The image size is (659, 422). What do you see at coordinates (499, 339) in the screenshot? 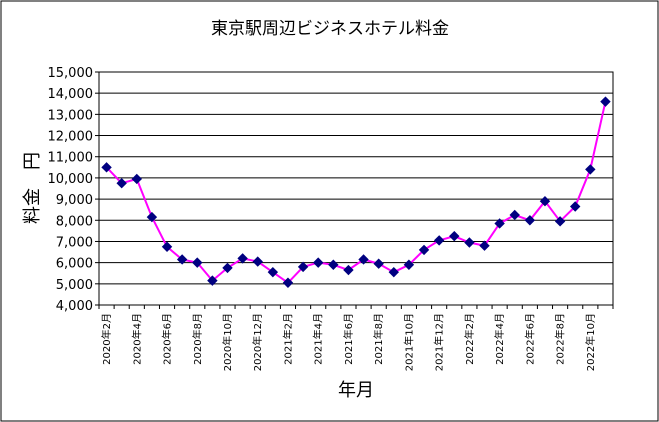
I see `x-tick-label: 2022年4月` at bounding box center [499, 339].